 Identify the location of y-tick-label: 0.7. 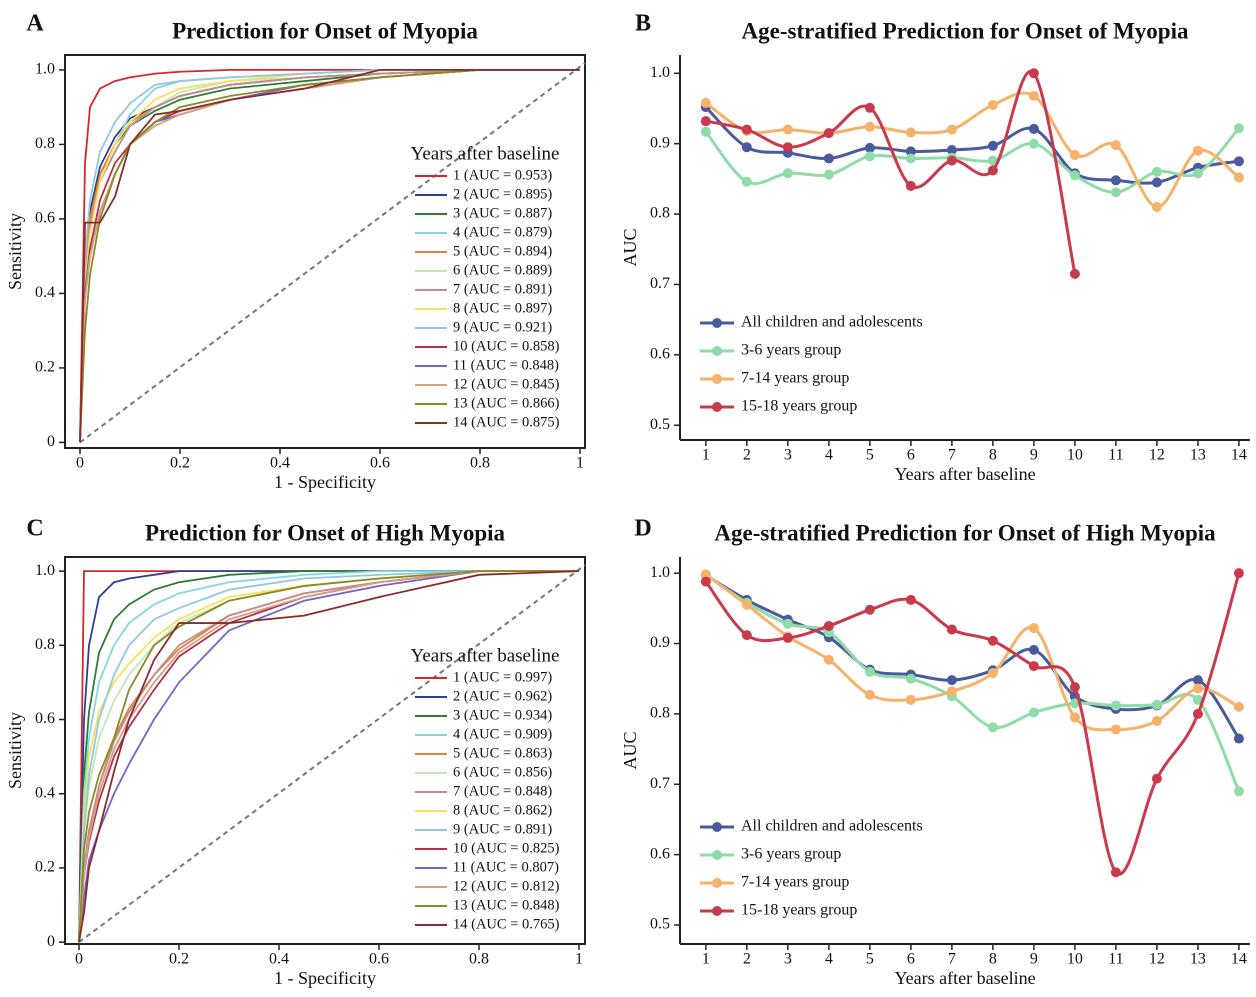
(660, 783).